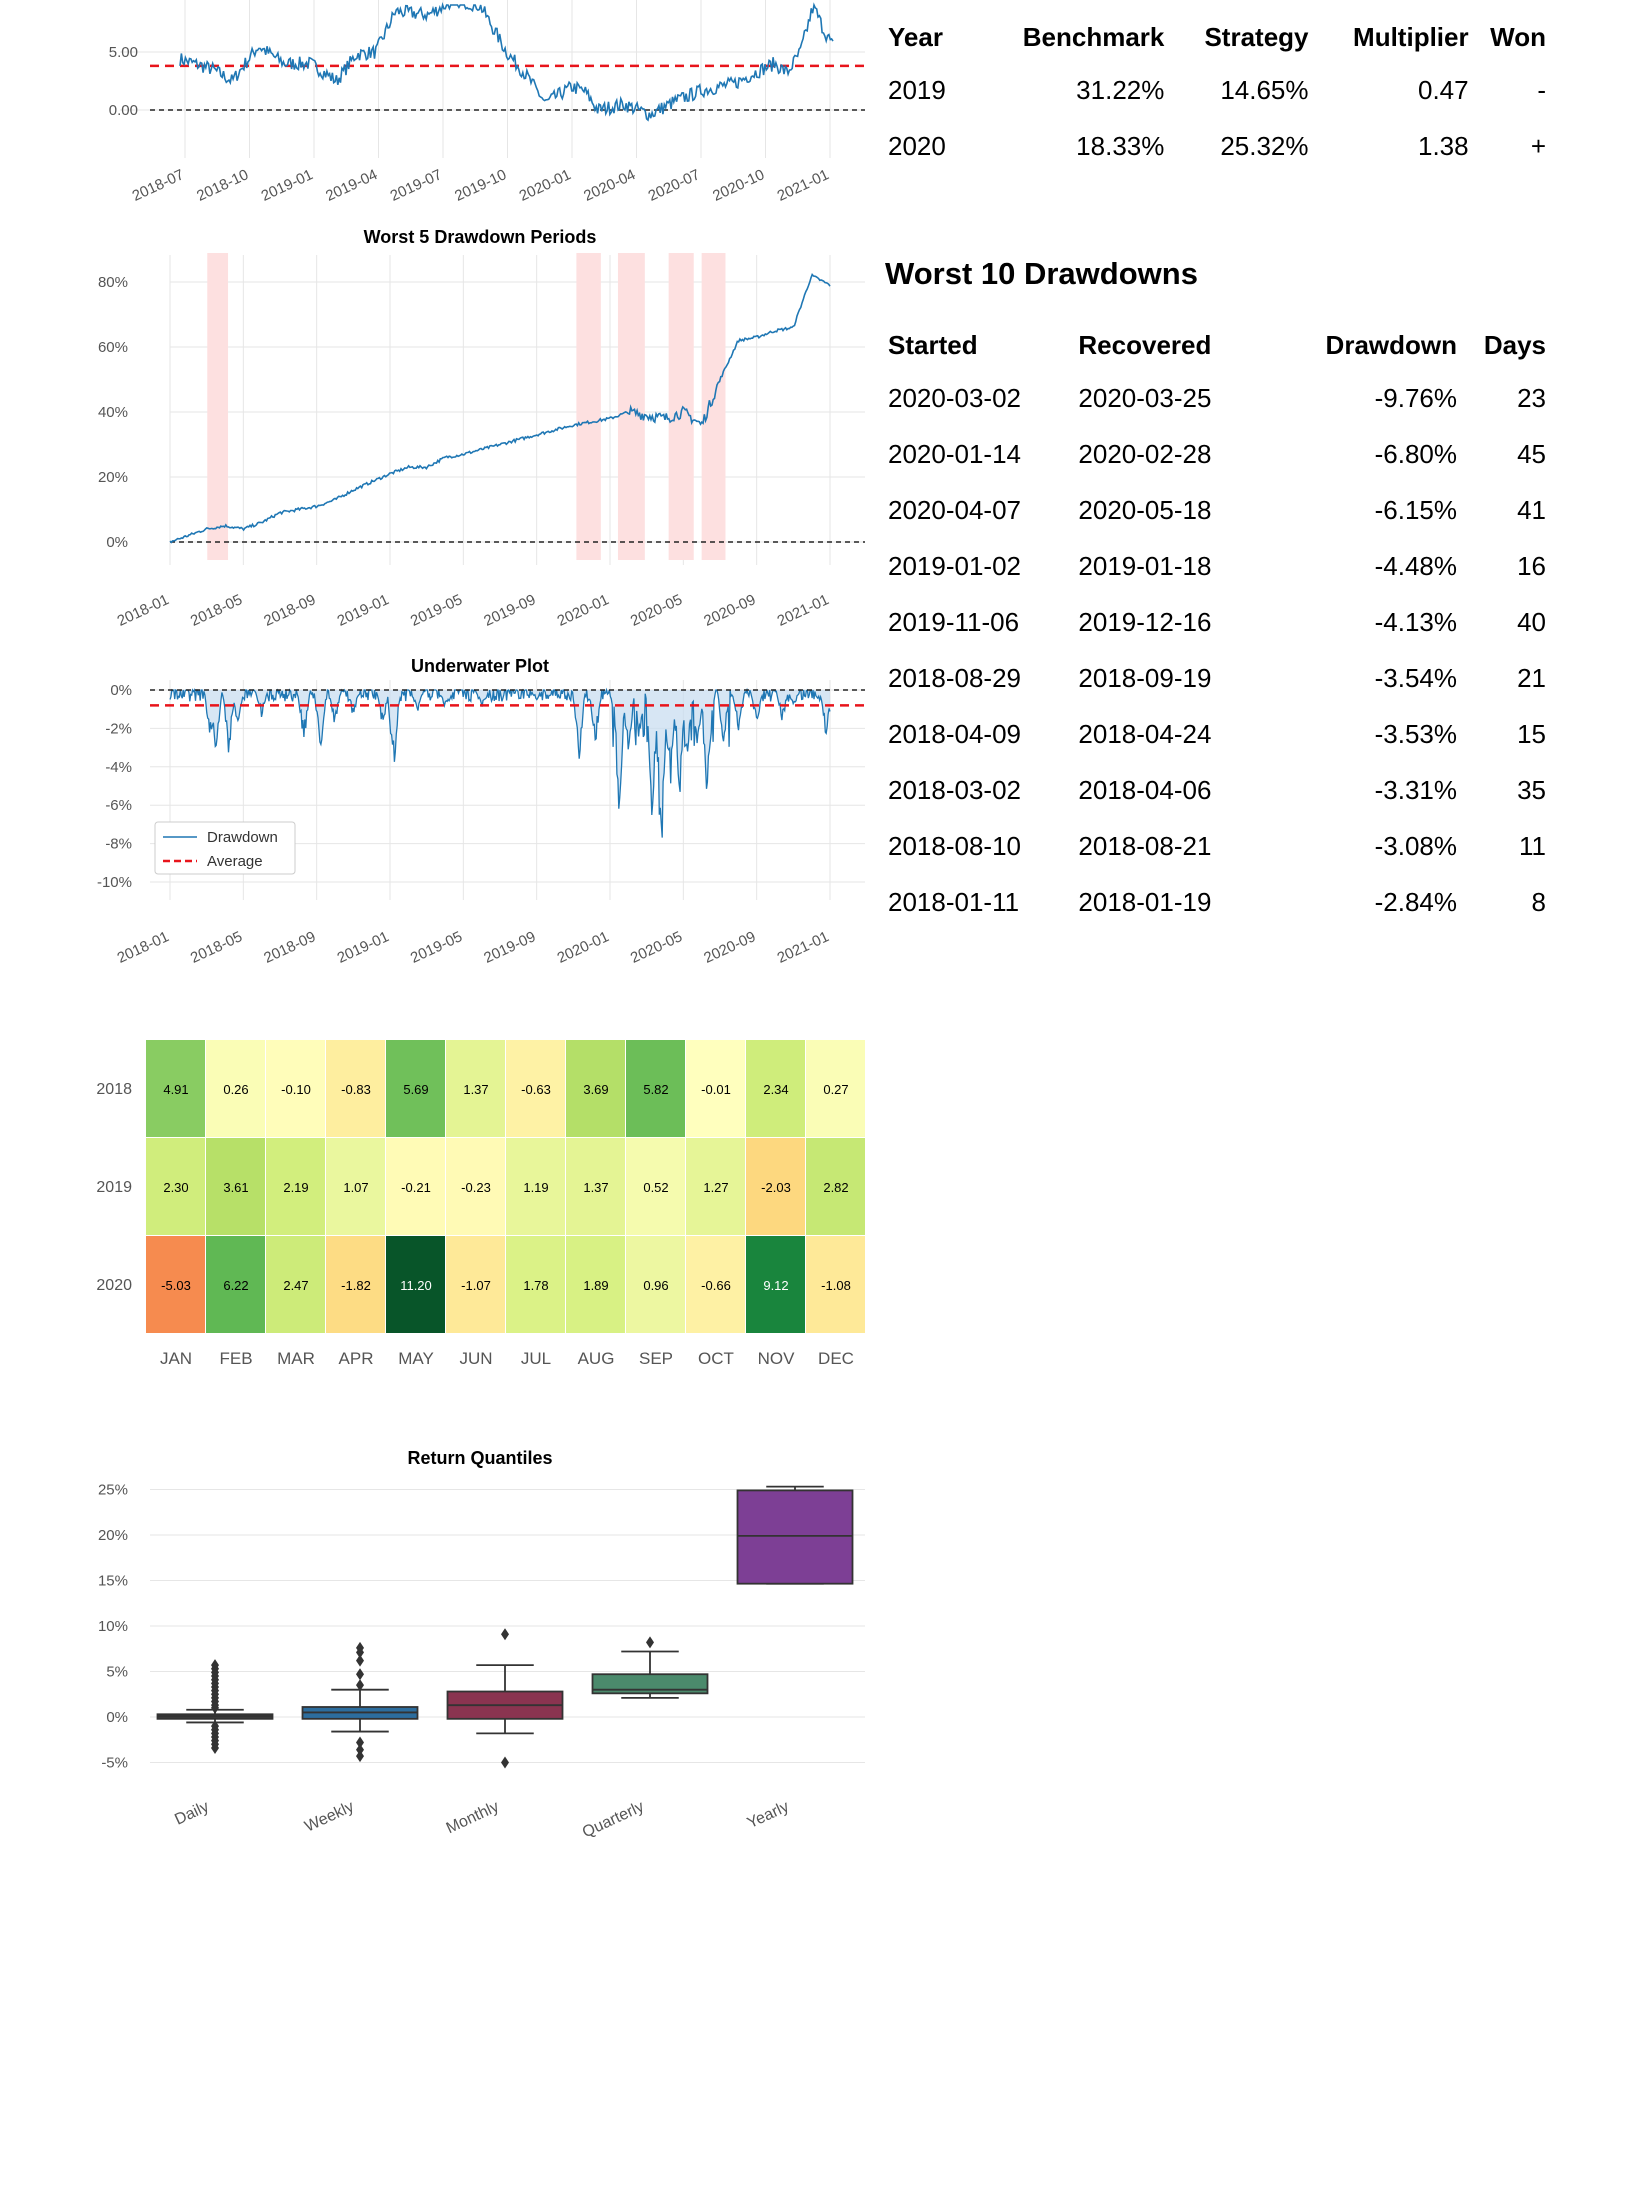 Image resolution: width=1651 pixels, height=2193 pixels. Describe the element at coordinates (113, 1490) in the screenshot. I see `y-tick-label: 25%` at that location.